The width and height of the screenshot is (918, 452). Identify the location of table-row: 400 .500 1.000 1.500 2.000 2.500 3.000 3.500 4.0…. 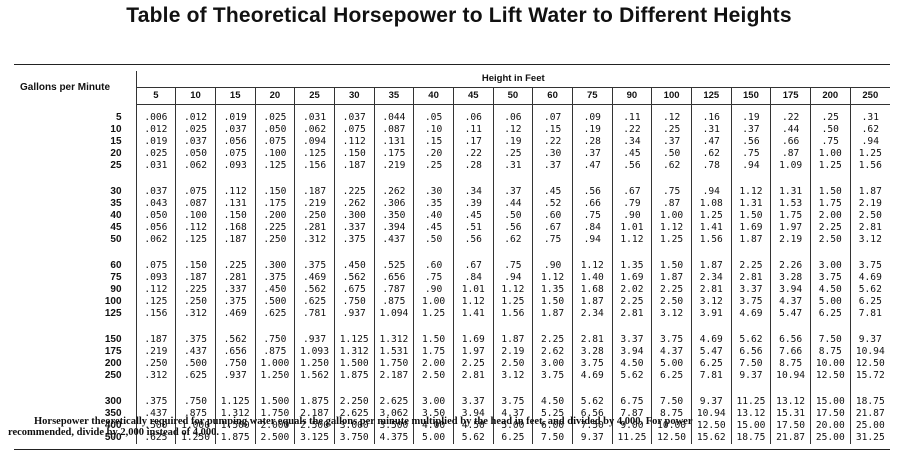
(452, 426).